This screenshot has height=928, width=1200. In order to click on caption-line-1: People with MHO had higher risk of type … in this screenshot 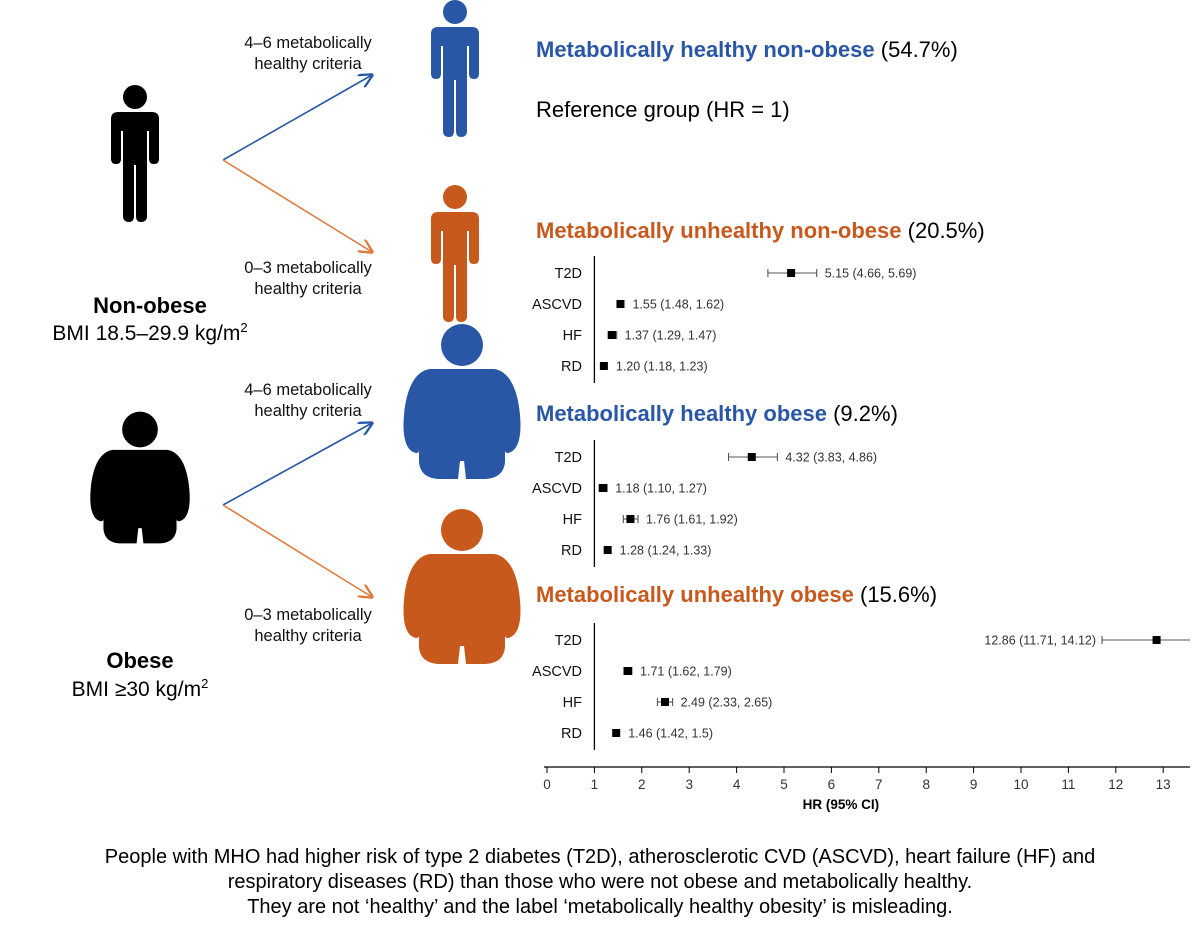, I will do `click(600, 857)`.